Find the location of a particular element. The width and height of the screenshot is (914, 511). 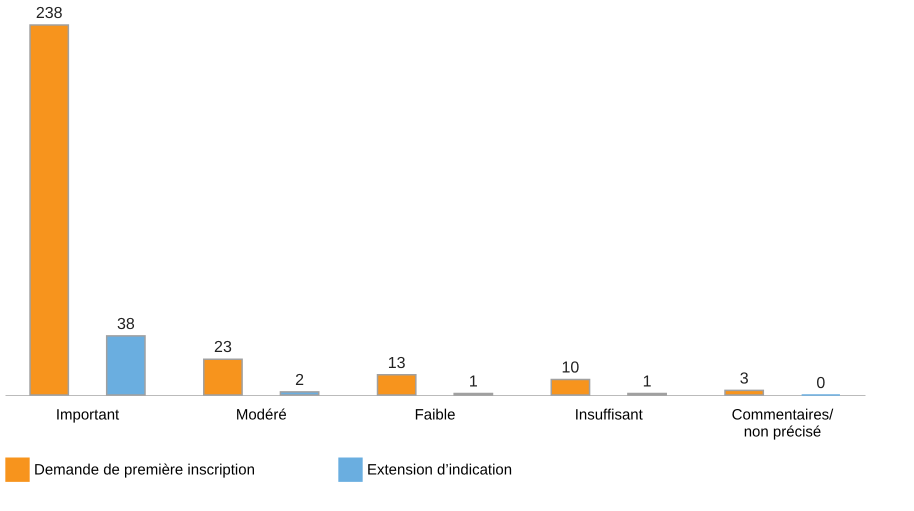

legend-label: Demande de première inscription is located at coordinates (144, 470).